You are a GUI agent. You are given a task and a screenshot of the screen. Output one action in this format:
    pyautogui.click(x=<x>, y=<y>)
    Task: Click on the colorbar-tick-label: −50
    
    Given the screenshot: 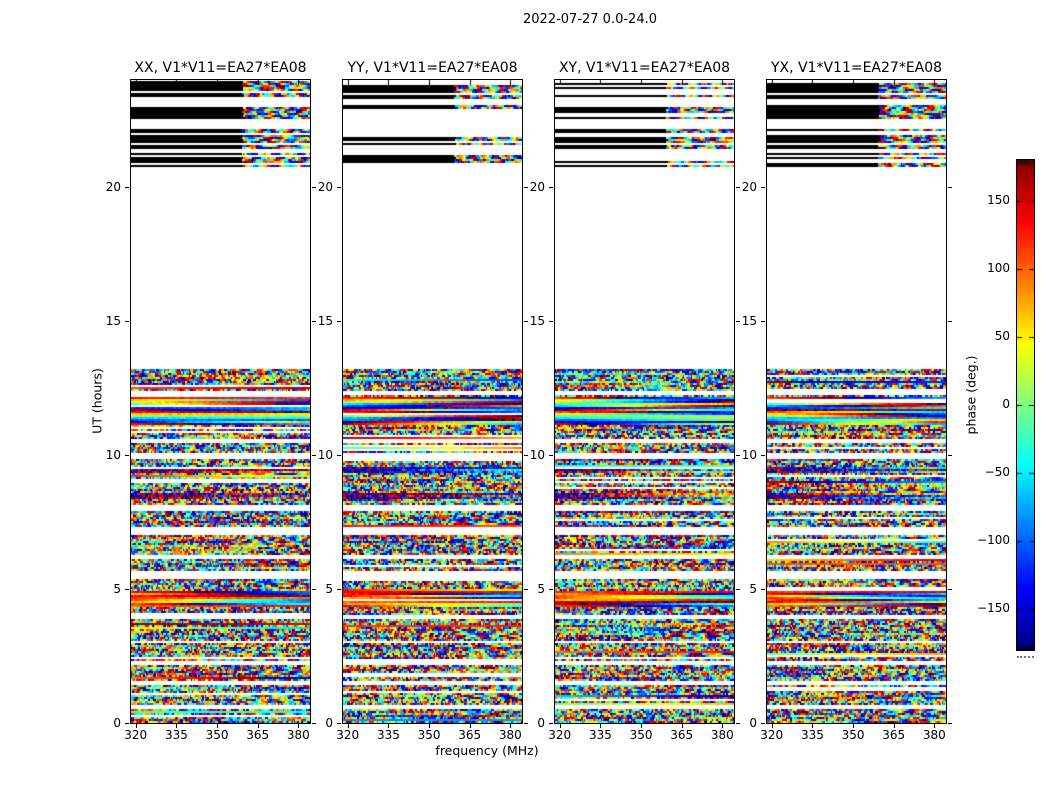 What is the action you would take?
    pyautogui.click(x=997, y=472)
    